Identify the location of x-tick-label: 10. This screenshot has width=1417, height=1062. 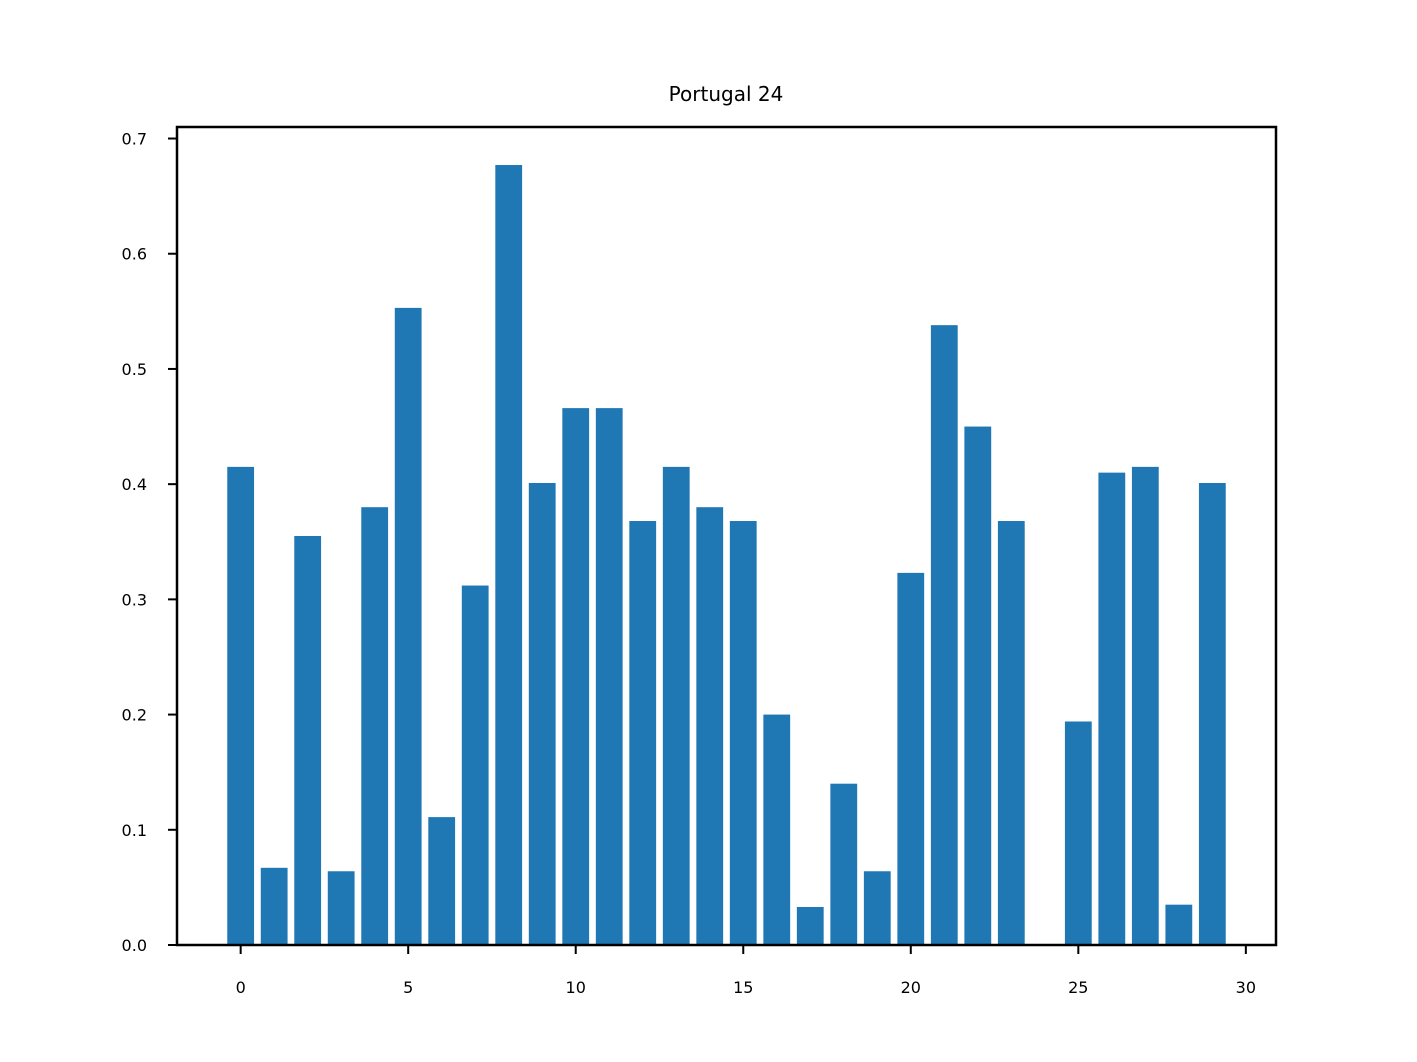
(576, 987).